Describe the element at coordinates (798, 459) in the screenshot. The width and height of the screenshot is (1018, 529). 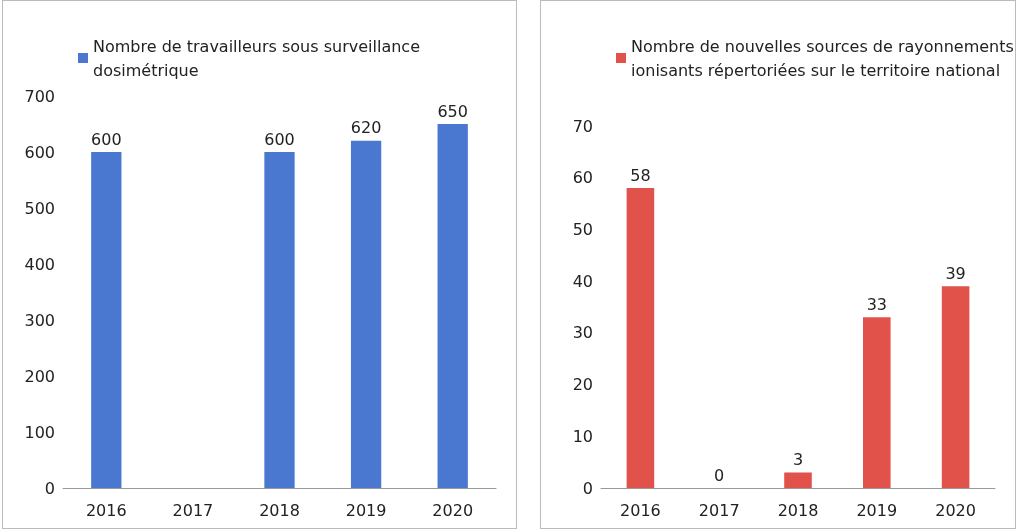
I see `data-label: 3` at that location.